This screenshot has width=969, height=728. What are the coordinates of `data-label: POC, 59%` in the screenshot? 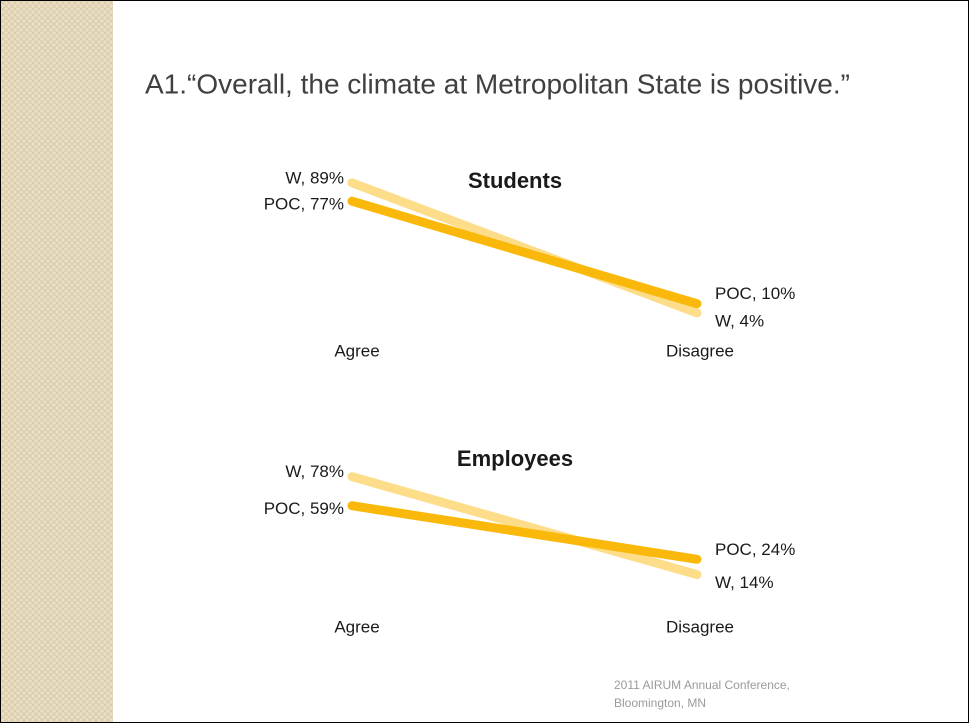 It's located at (304, 508).